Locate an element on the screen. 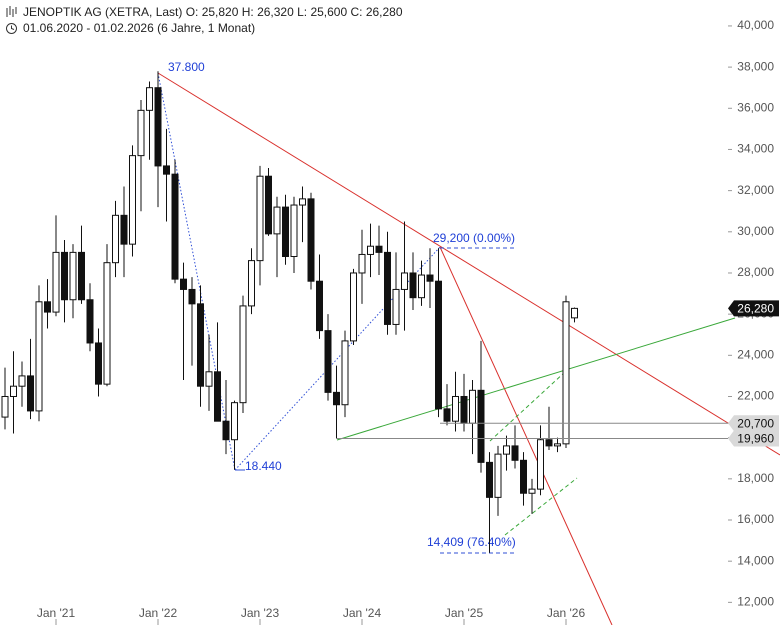  annotation: 18.440 is located at coordinates (263, 466).